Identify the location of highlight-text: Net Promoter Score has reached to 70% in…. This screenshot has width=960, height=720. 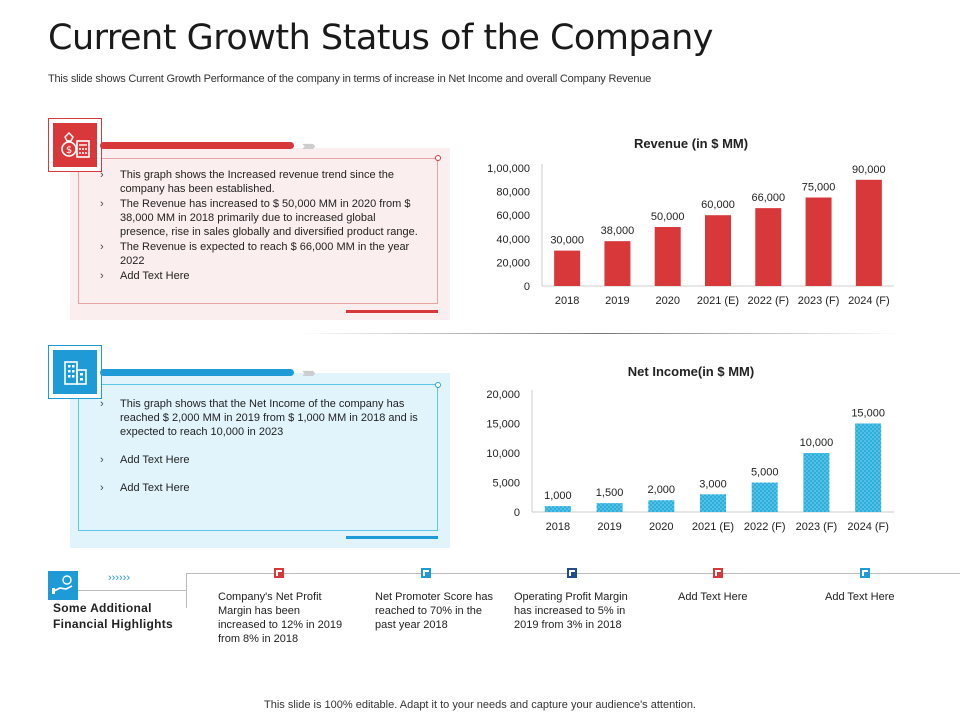
(434, 611).